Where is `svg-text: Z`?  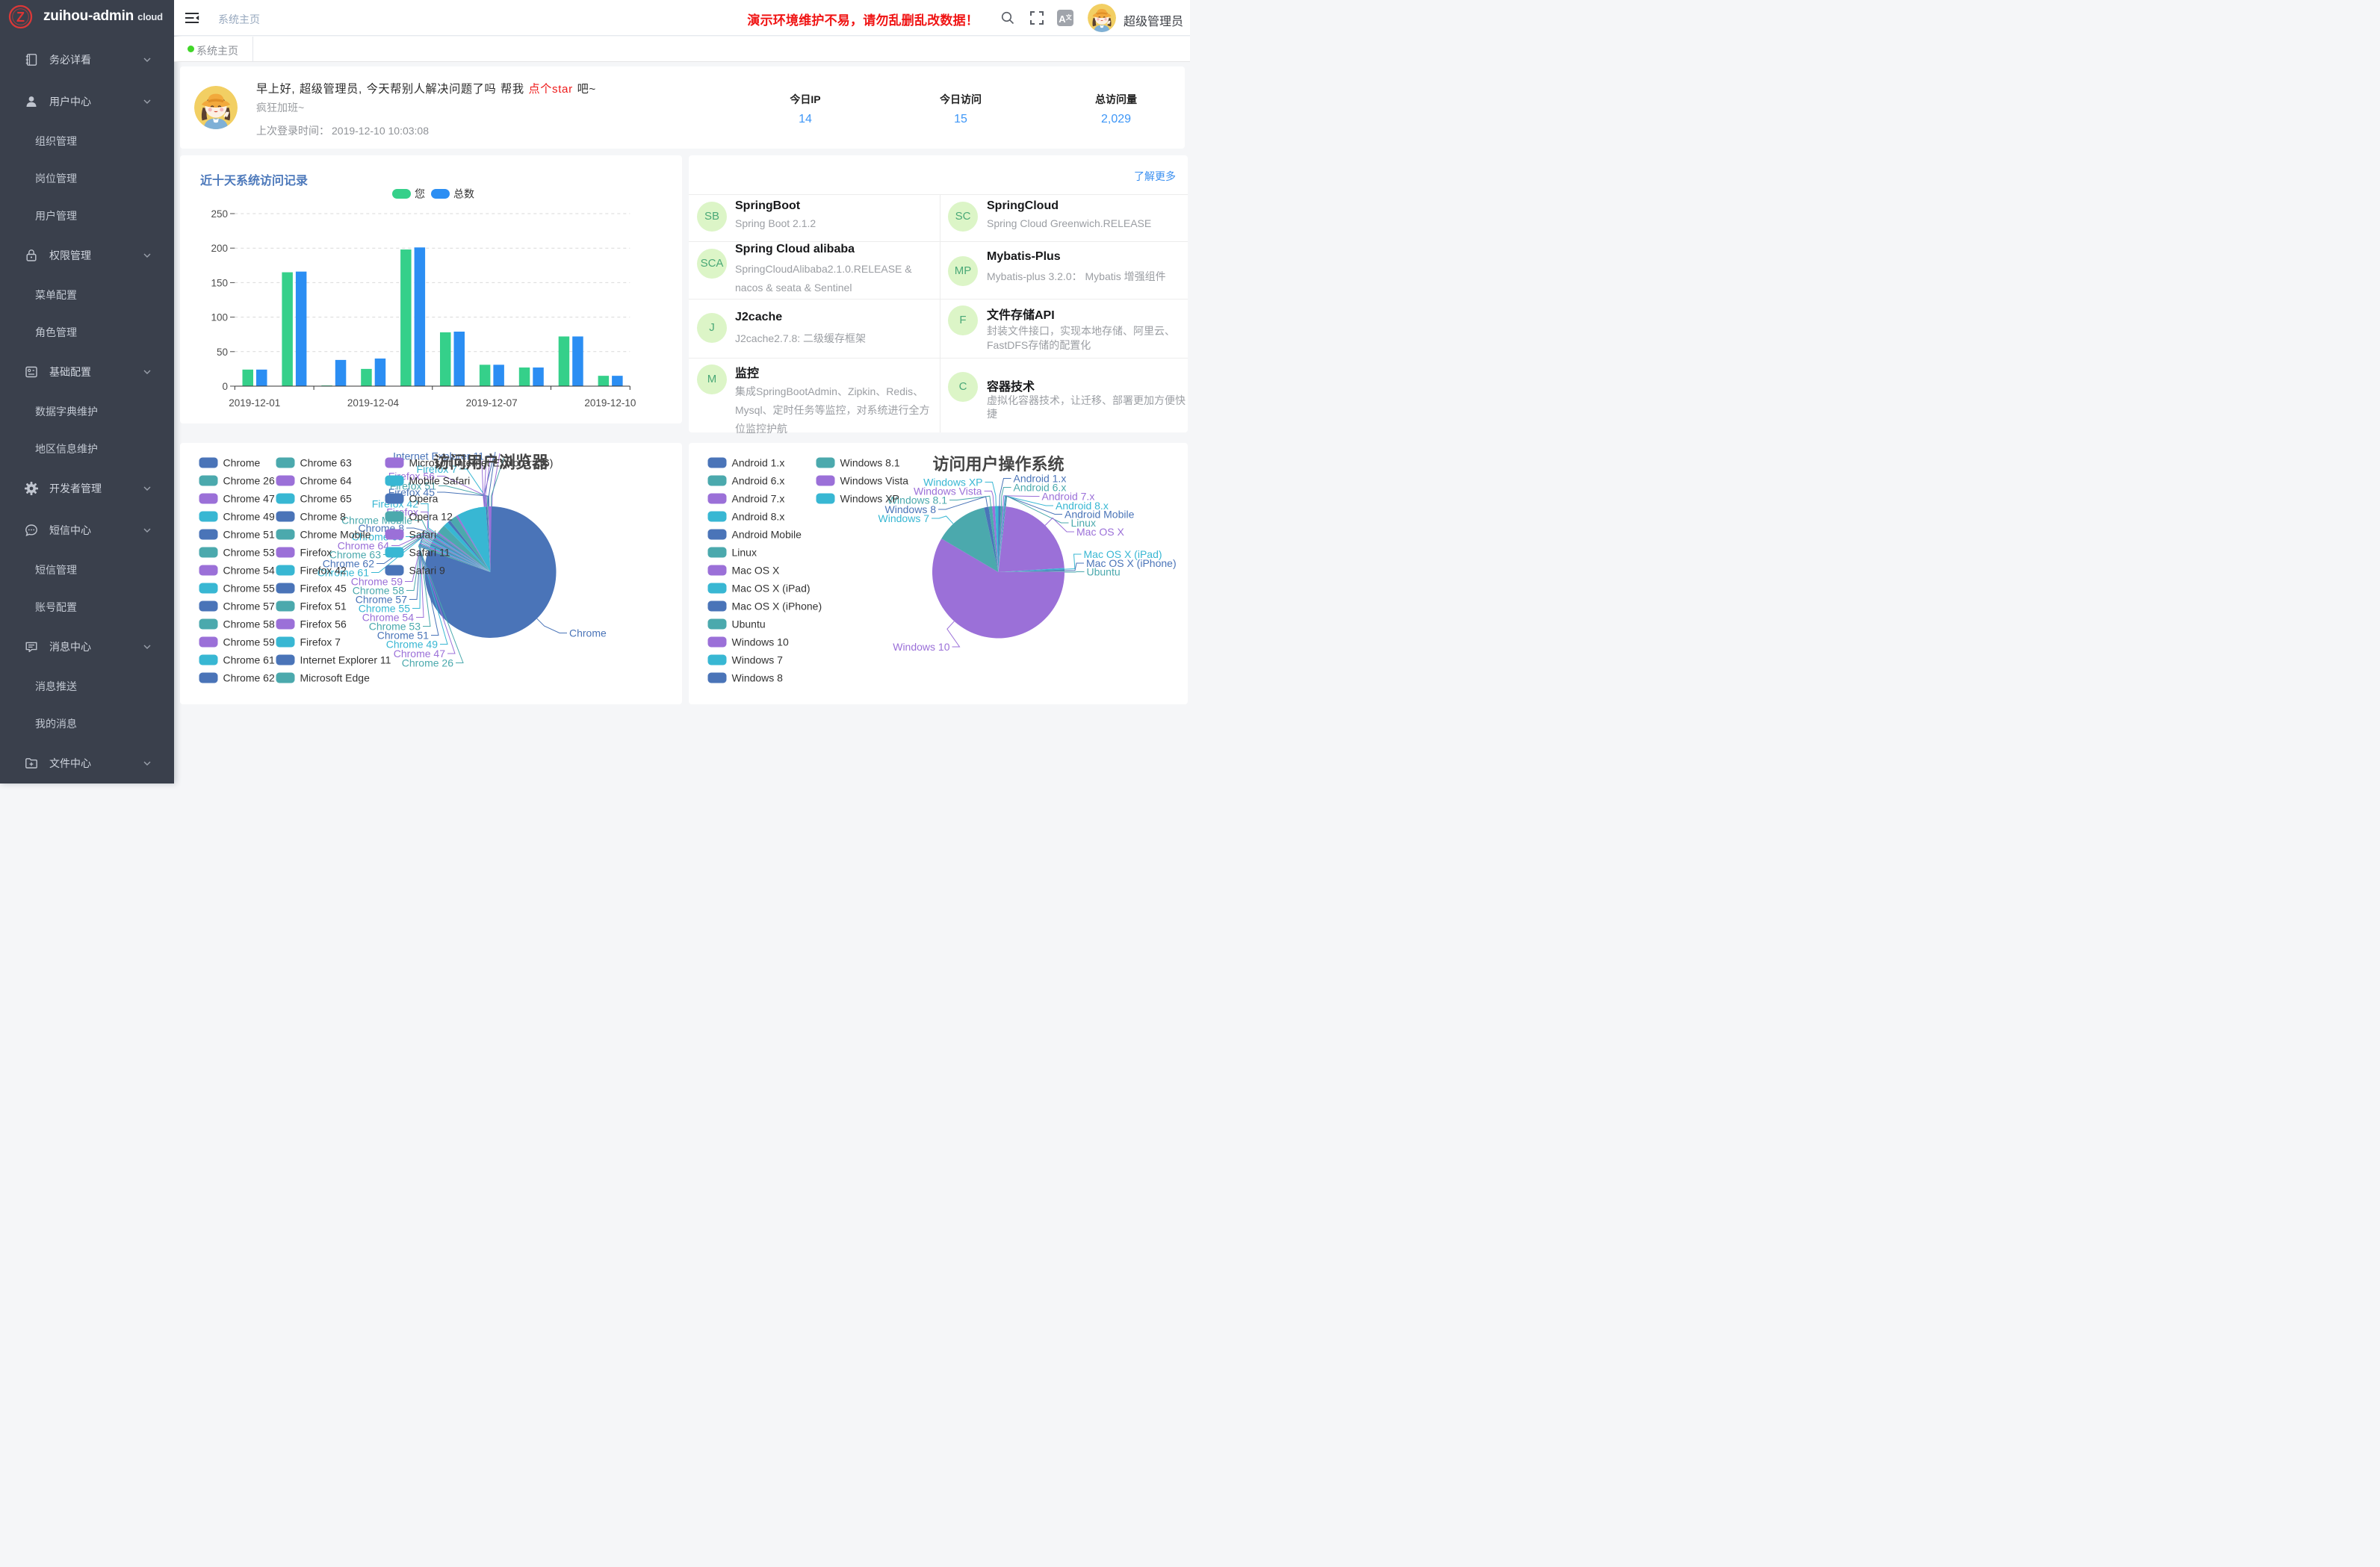 svg-text: Z is located at coordinates (20, 17).